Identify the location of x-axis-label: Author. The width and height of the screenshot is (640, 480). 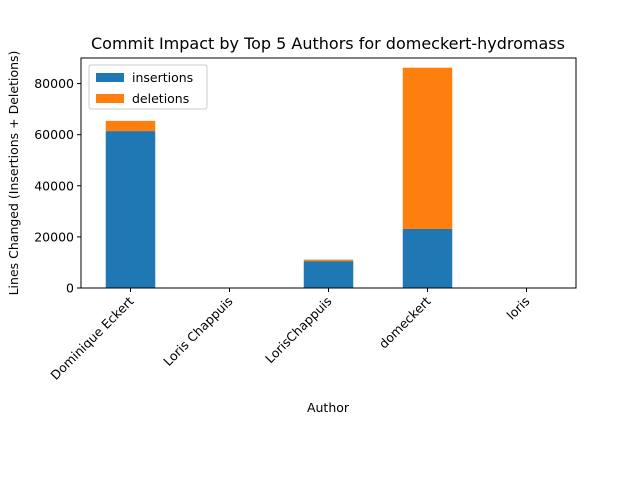
(328, 407).